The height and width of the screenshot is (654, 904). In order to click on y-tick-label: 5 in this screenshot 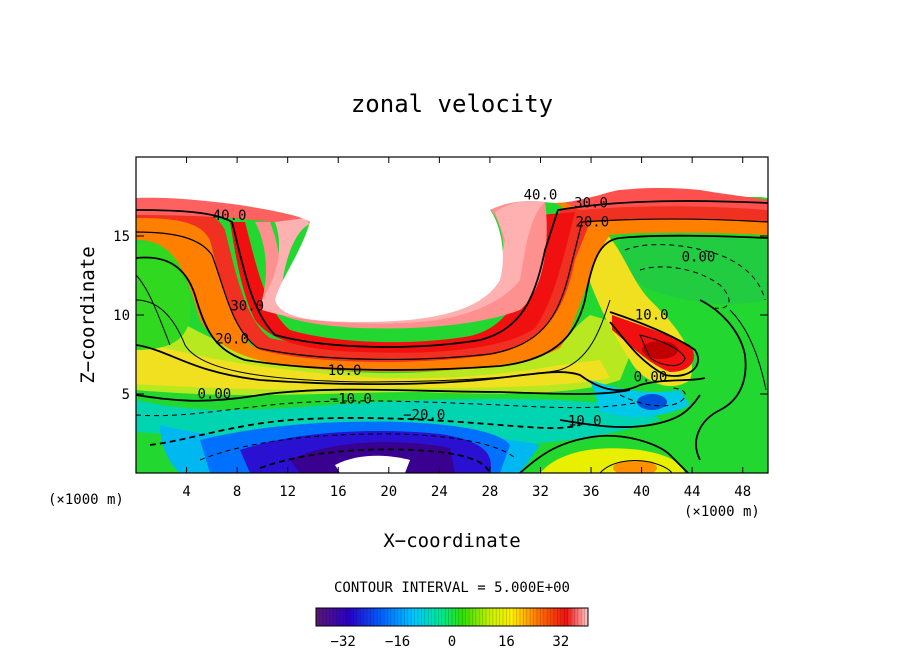, I will do `click(126, 395)`.